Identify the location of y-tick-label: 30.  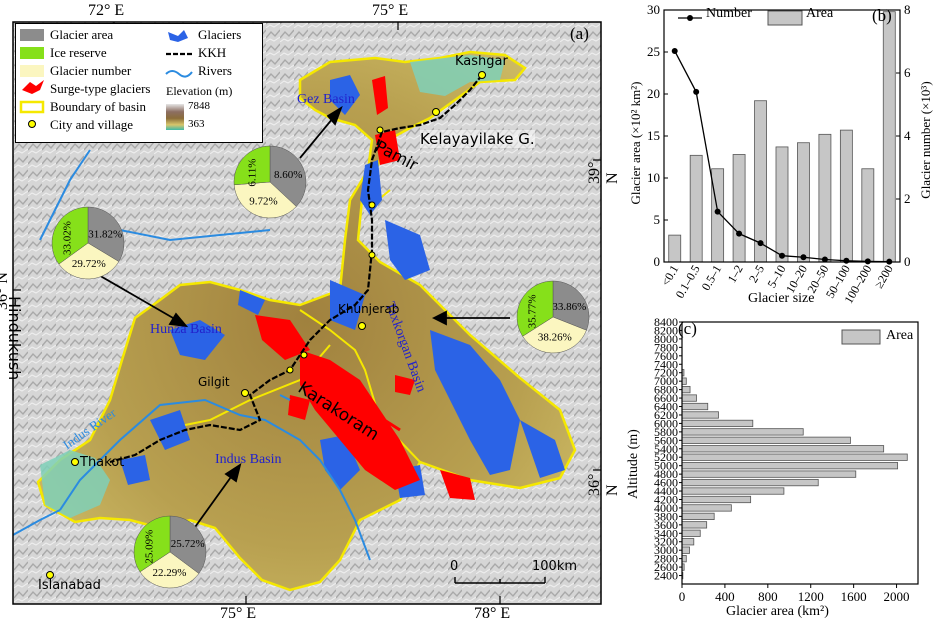
(653, 9).